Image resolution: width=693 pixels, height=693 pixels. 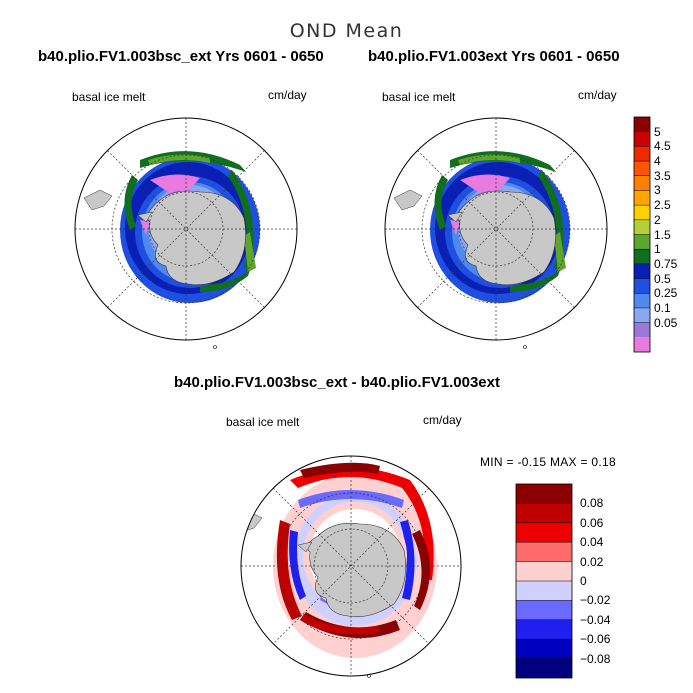 I want to click on panel-2-map, so click(x=496, y=233).